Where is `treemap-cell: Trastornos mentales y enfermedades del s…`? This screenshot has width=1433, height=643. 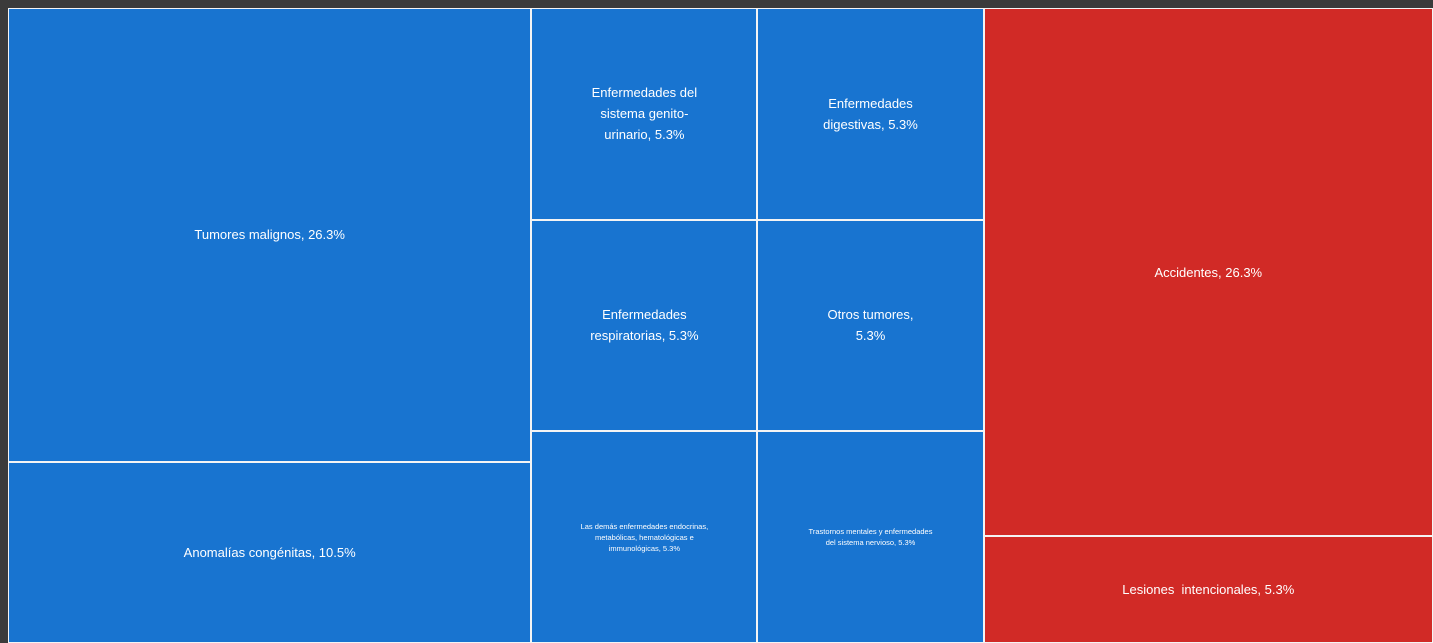
treemap-cell: Trastornos mentales y enfermedades del s… is located at coordinates (870, 537).